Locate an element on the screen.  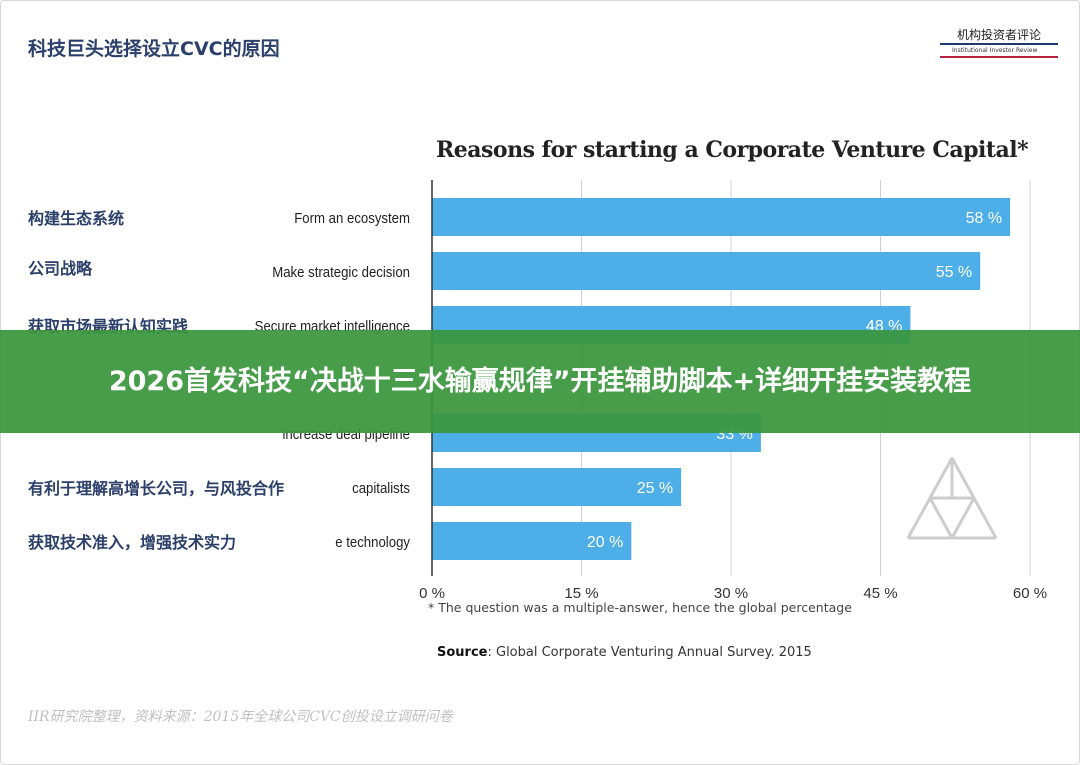
logo-rule-top is located at coordinates (999, 44).